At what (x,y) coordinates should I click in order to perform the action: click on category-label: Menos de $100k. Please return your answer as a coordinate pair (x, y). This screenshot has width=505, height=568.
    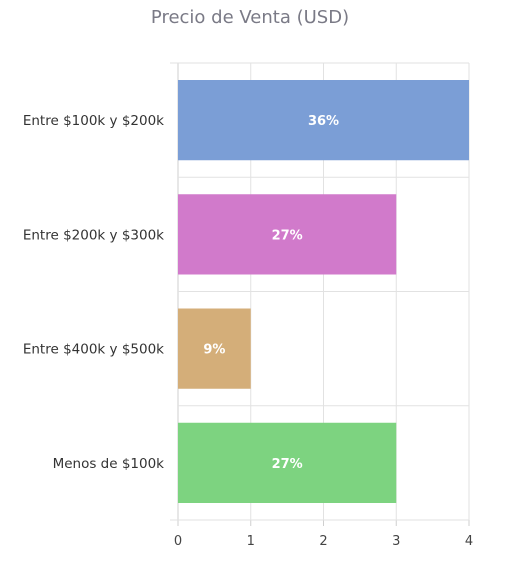
    Looking at the image, I should click on (109, 464).